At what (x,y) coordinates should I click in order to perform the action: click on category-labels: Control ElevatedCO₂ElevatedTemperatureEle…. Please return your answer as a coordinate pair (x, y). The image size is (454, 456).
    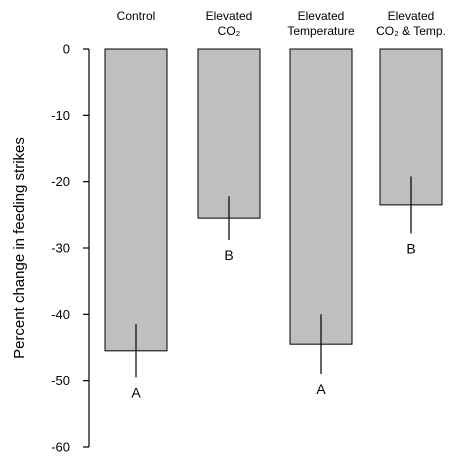
    Looking at the image, I should click on (281, 23).